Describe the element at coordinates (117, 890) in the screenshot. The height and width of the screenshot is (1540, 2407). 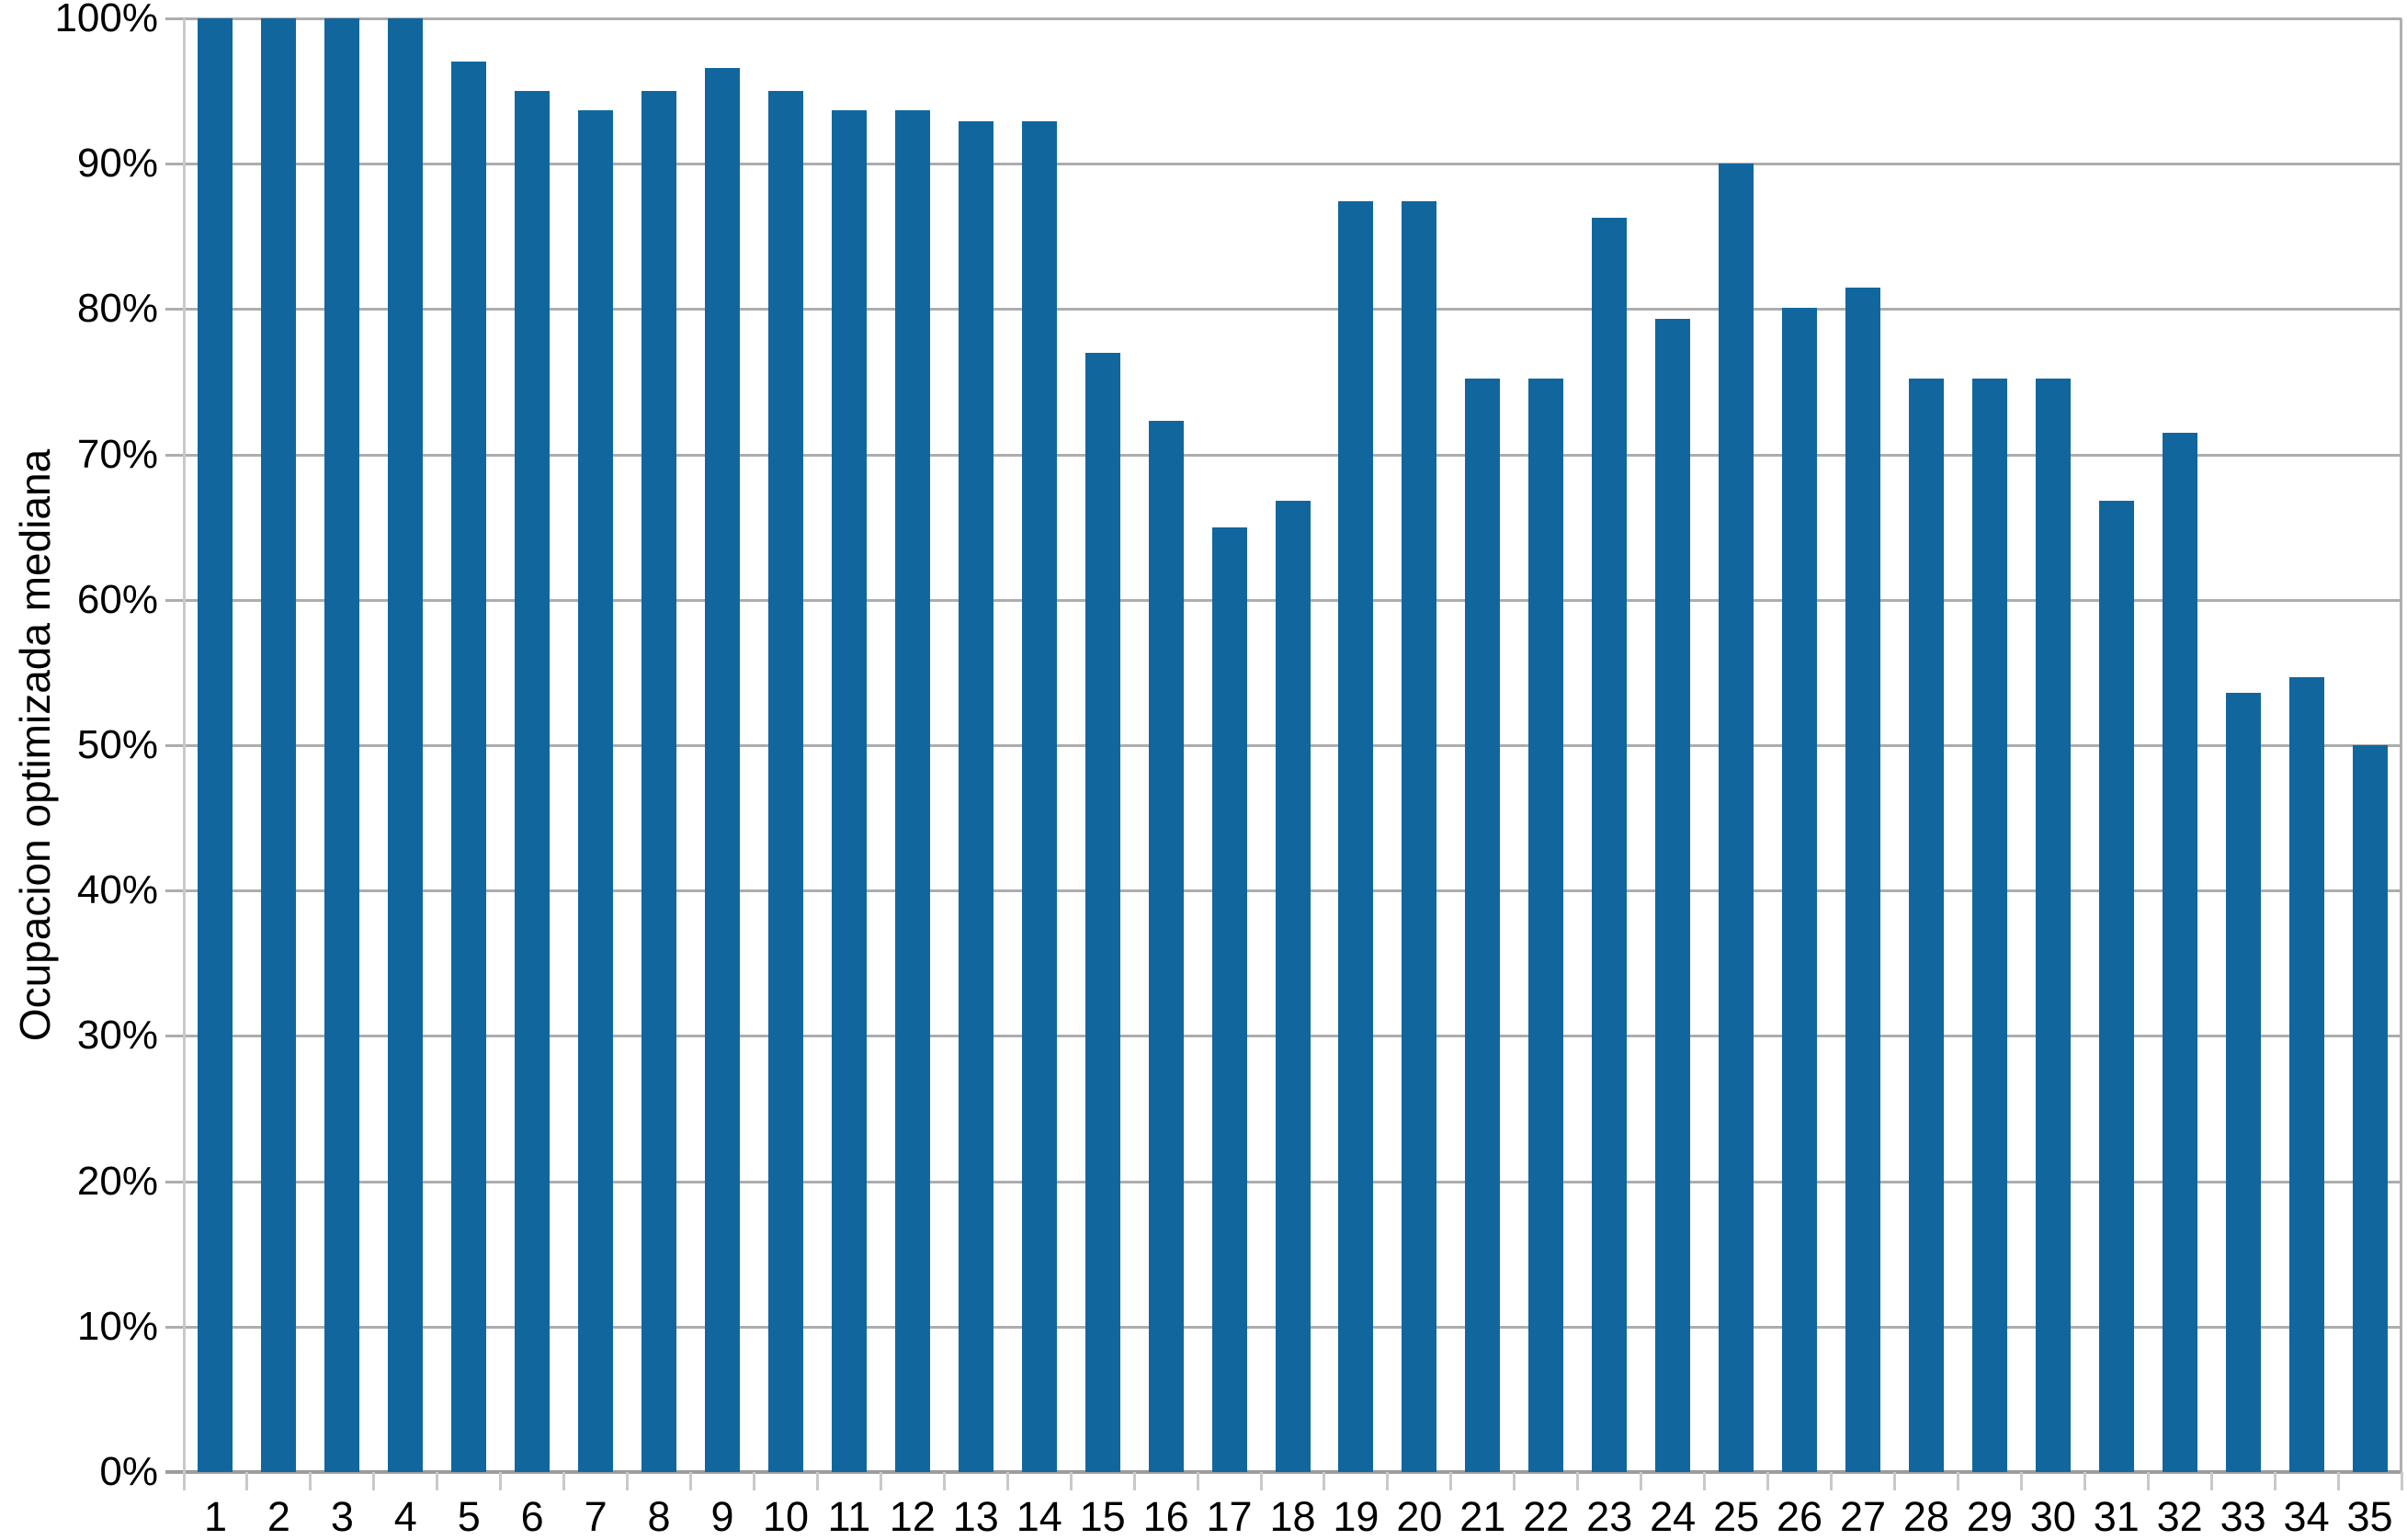
I see `y-tick-label: 40%` at that location.